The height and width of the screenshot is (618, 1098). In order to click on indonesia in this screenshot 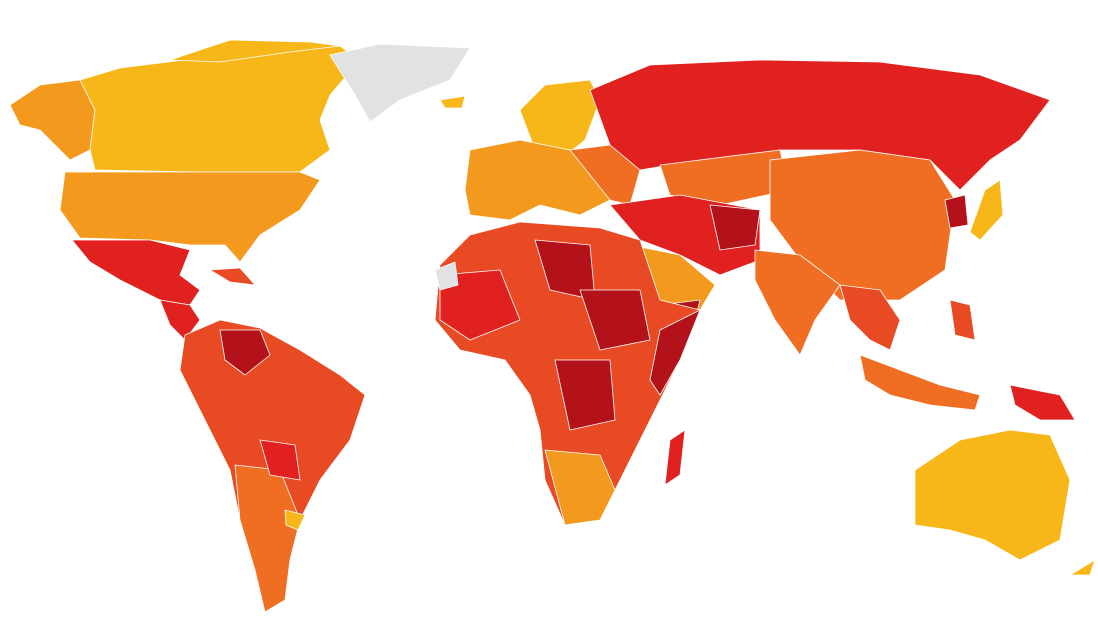, I will do `click(920, 382)`.